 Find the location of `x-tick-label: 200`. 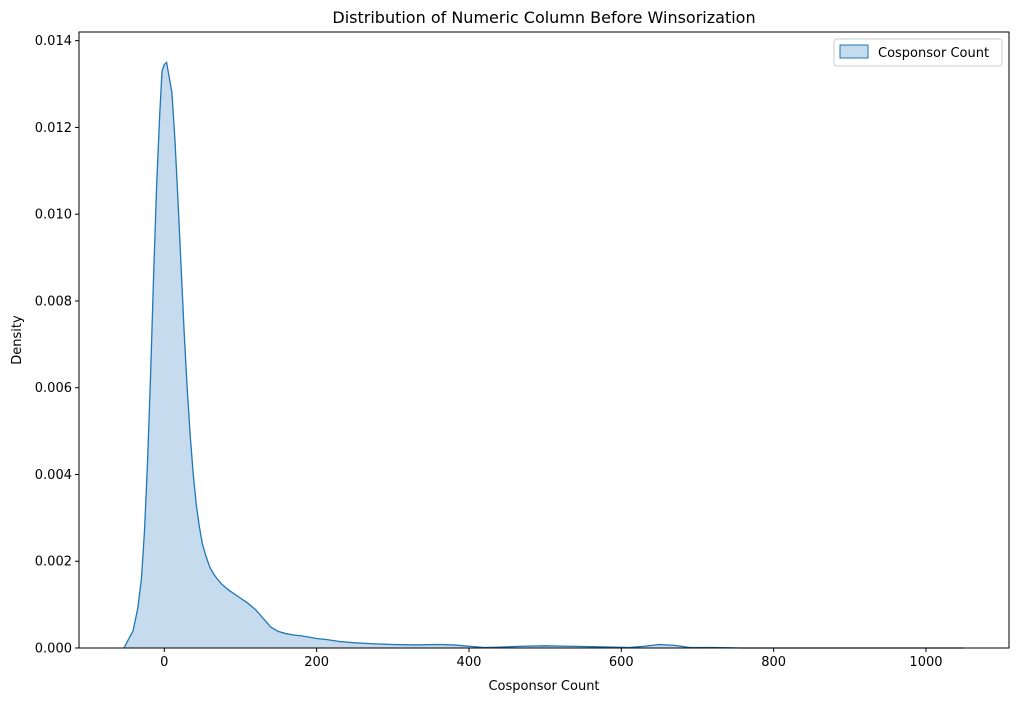

x-tick-label: 200 is located at coordinates (316, 662).